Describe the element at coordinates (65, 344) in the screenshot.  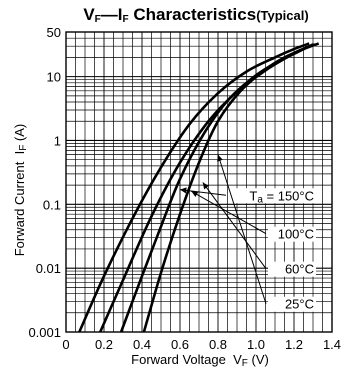
I see `x-tick-label: 0` at that location.